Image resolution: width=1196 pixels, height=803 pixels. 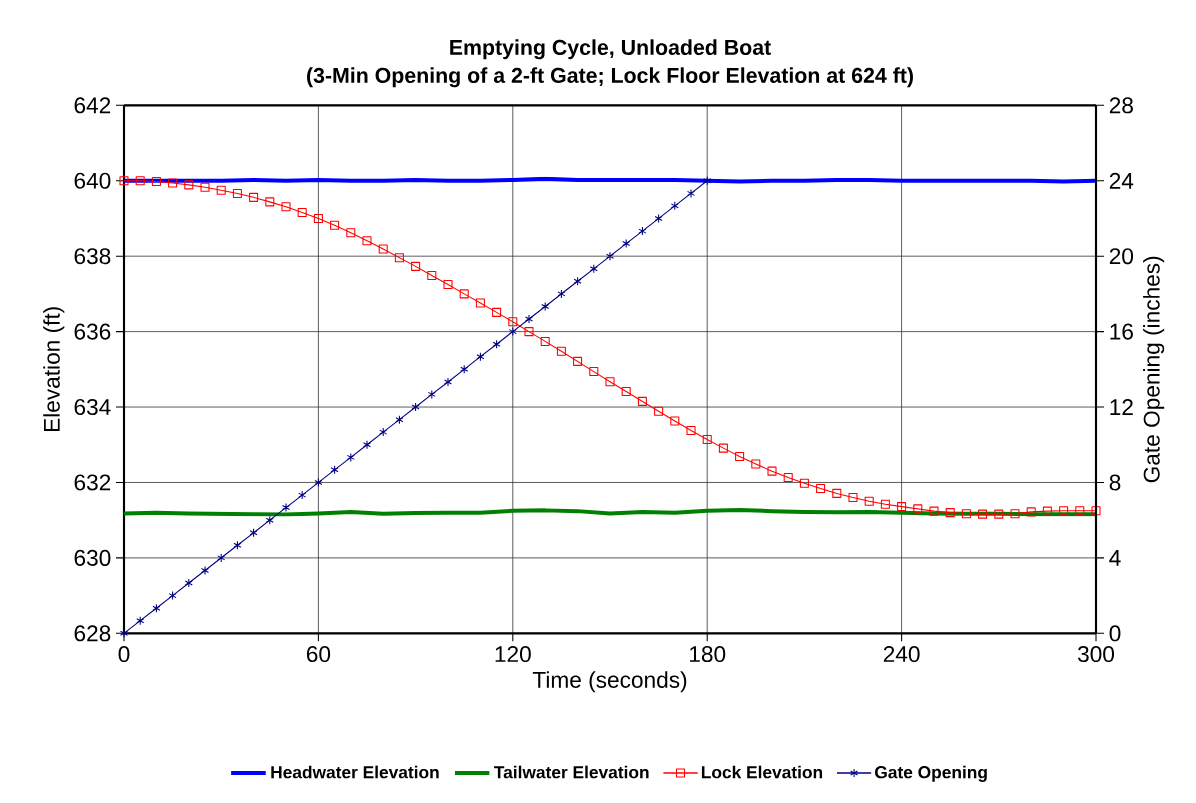 I want to click on legend-label: Gate Opening, so click(x=931, y=774).